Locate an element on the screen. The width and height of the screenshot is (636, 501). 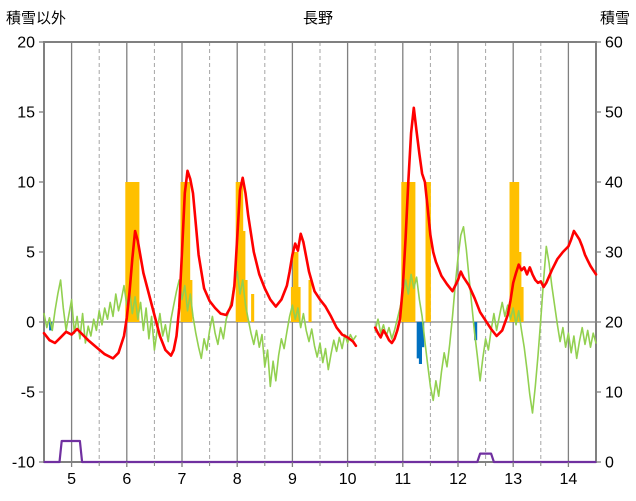
svg-text: 60 is located at coordinates (614, 43).